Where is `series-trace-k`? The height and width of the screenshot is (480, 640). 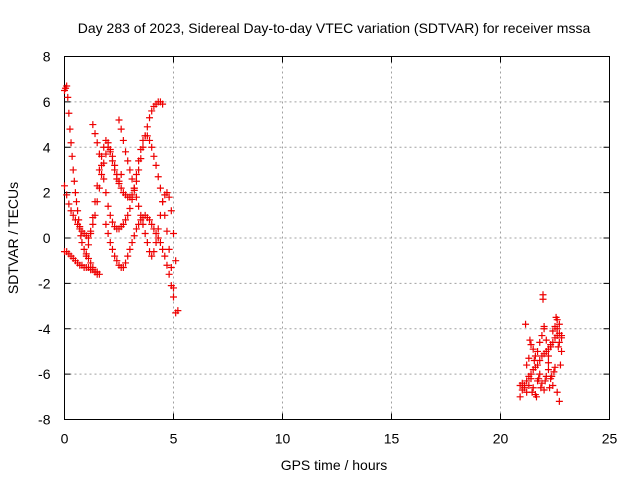
series-trace-k is located at coordinates (543, 346).